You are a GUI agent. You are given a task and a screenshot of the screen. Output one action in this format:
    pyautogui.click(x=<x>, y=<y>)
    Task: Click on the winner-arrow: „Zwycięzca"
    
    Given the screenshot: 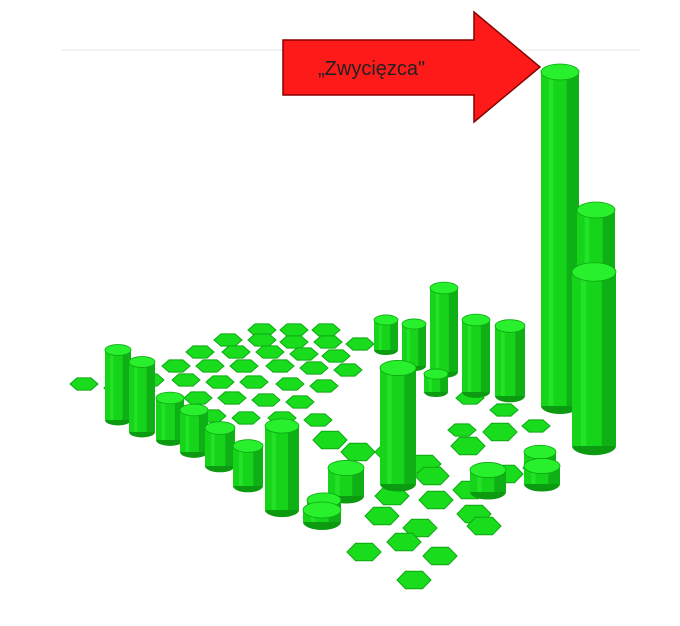 What is the action you would take?
    pyautogui.click(x=412, y=67)
    